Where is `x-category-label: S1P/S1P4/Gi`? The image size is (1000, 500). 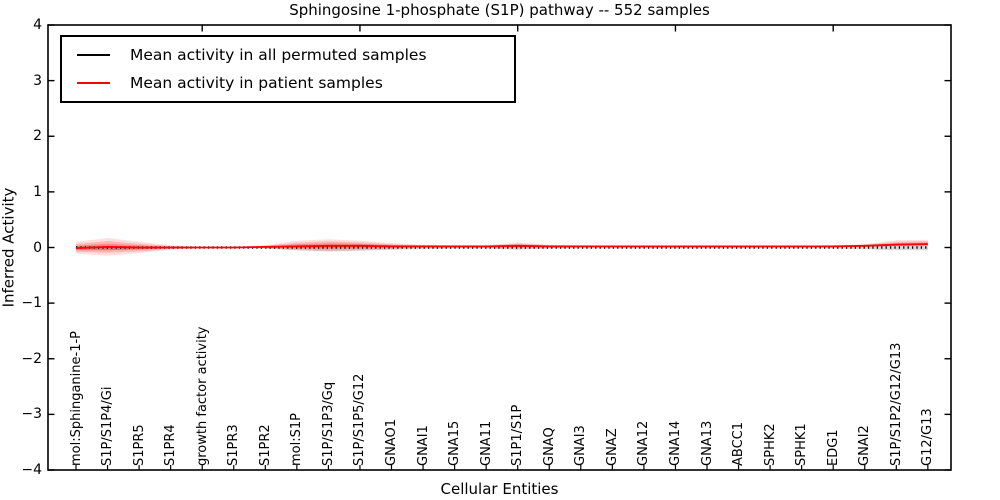
x-category-label: S1P/S1P4/Gi is located at coordinates (108, 426).